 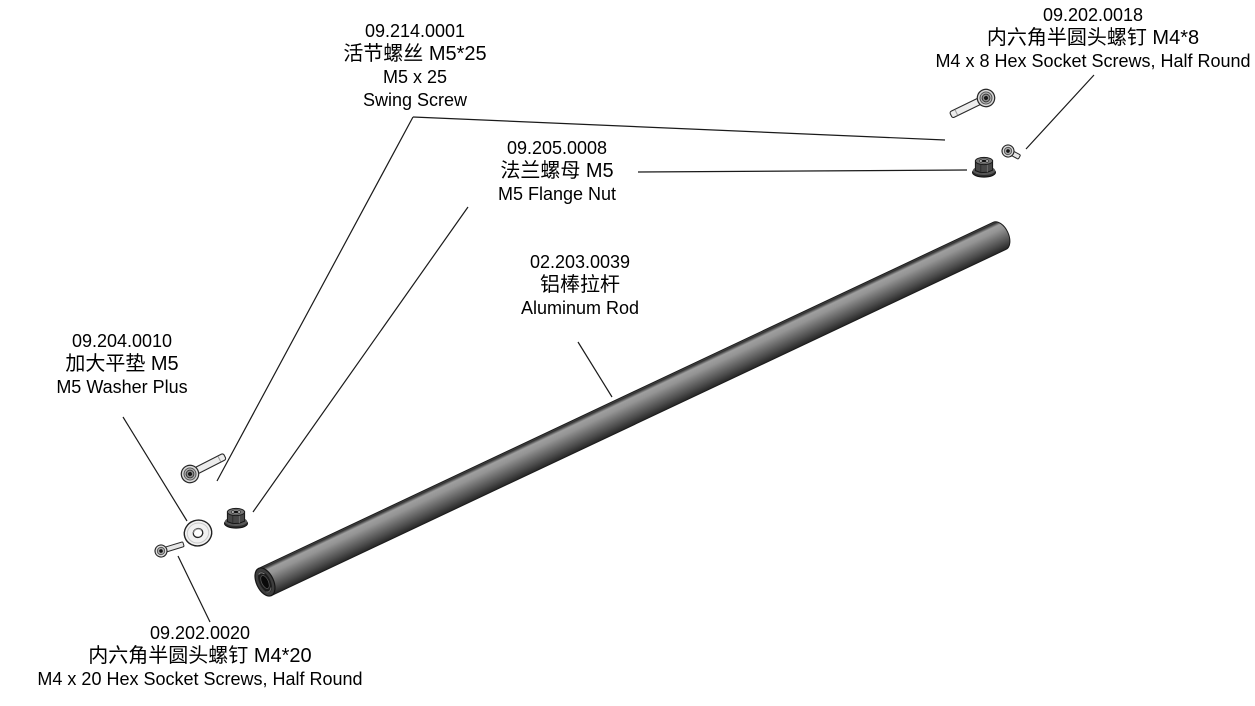 What do you see at coordinates (122, 387) in the screenshot?
I see `part-name-en: M5 Washer Plus` at bounding box center [122, 387].